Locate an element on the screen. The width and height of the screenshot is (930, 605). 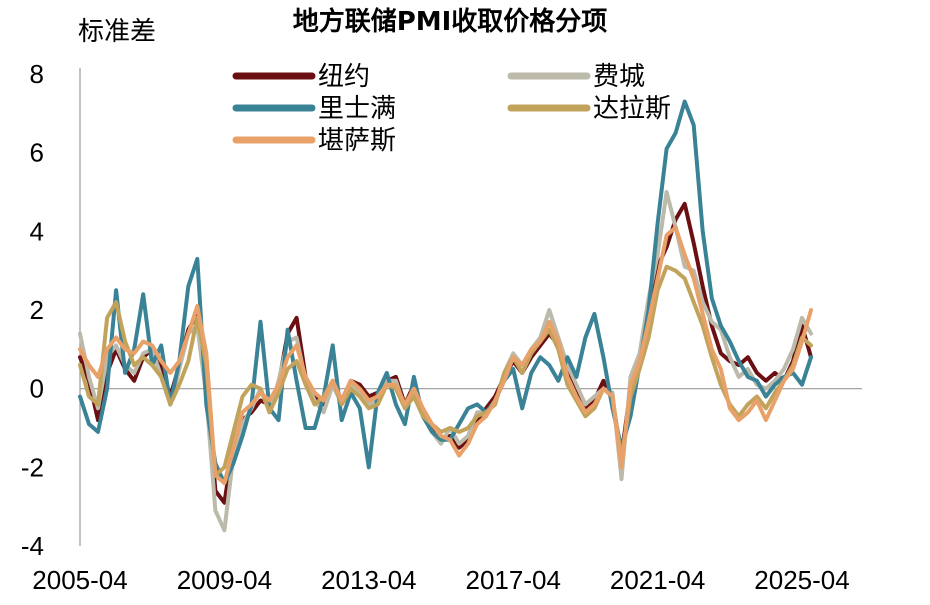
y-tick-label: -2 is located at coordinates (32, 467).